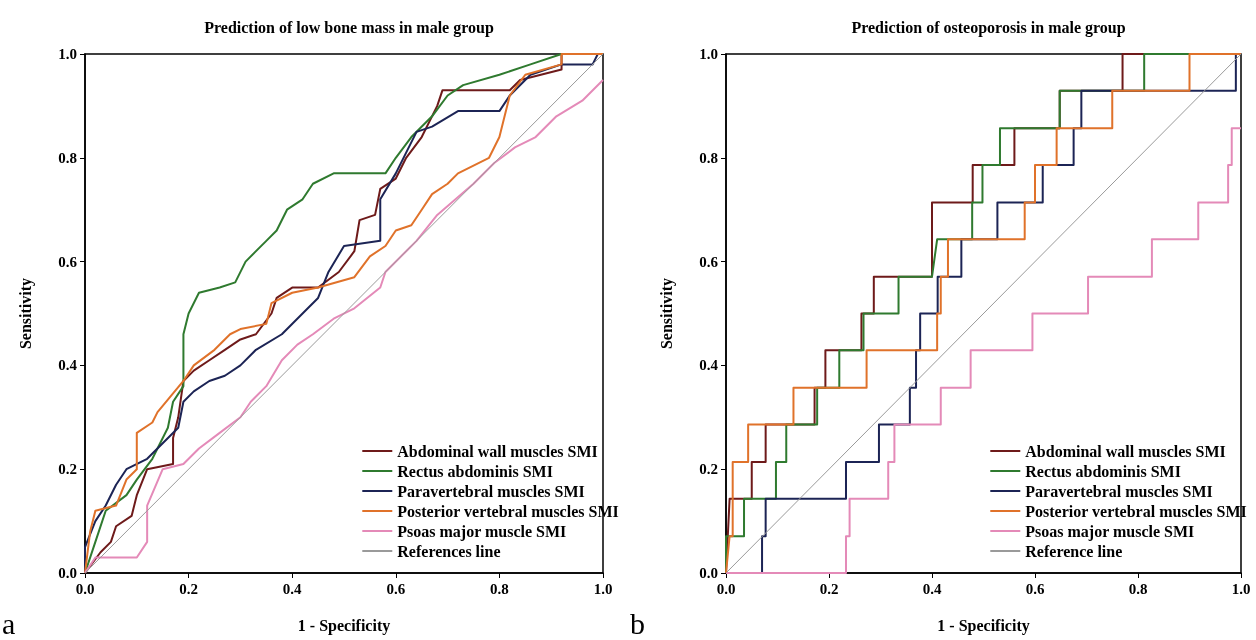 This screenshot has width=1256, height=640. Describe the element at coordinates (9, 623) in the screenshot. I see `text: a` at that location.